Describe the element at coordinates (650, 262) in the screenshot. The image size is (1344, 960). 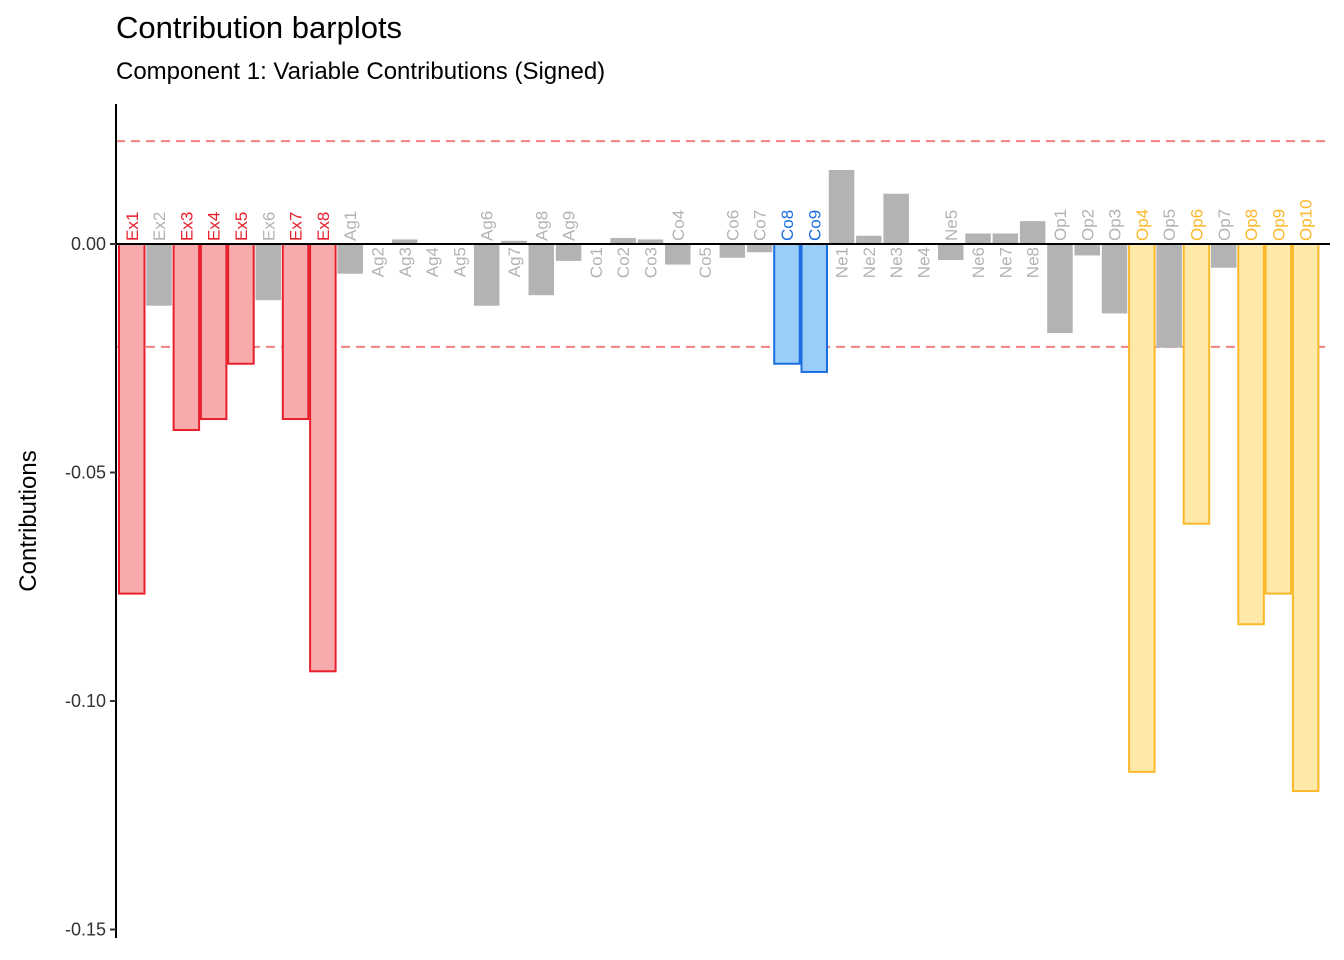
I see `bar-label: Co3` at that location.